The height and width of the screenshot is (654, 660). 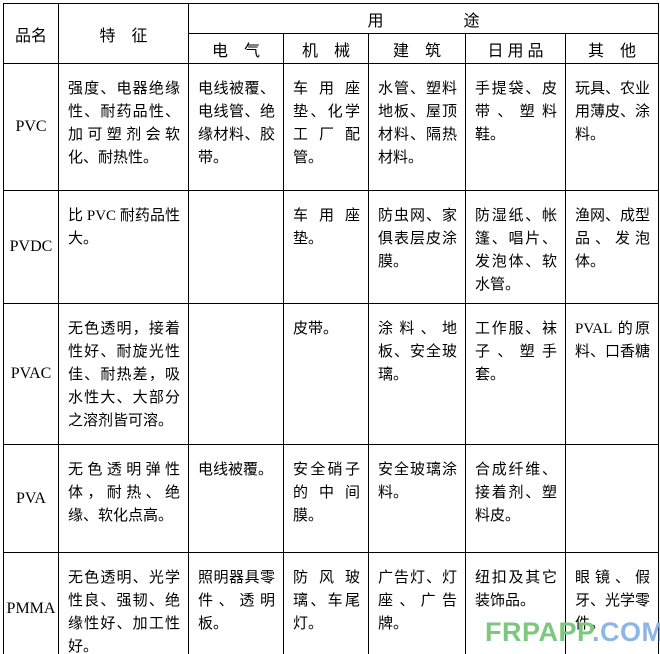 What do you see at coordinates (417, 127) in the screenshot?
I see `use-construction-pvc: 水管、塑料地板、屋顶材料、隔热材料。` at bounding box center [417, 127].